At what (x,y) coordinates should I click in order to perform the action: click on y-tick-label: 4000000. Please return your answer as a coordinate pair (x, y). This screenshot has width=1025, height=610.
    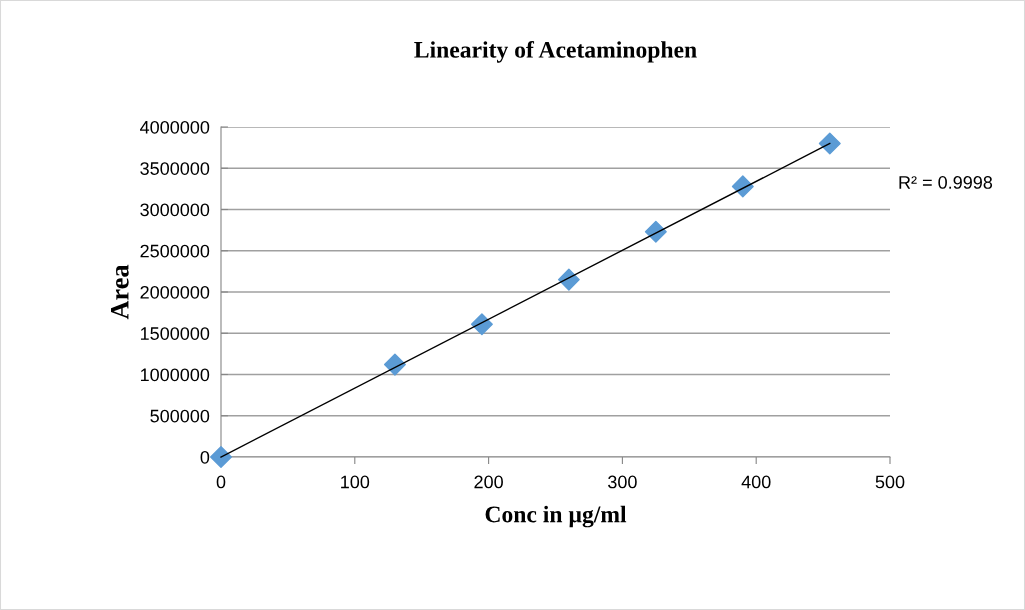
    Looking at the image, I should click on (175, 127).